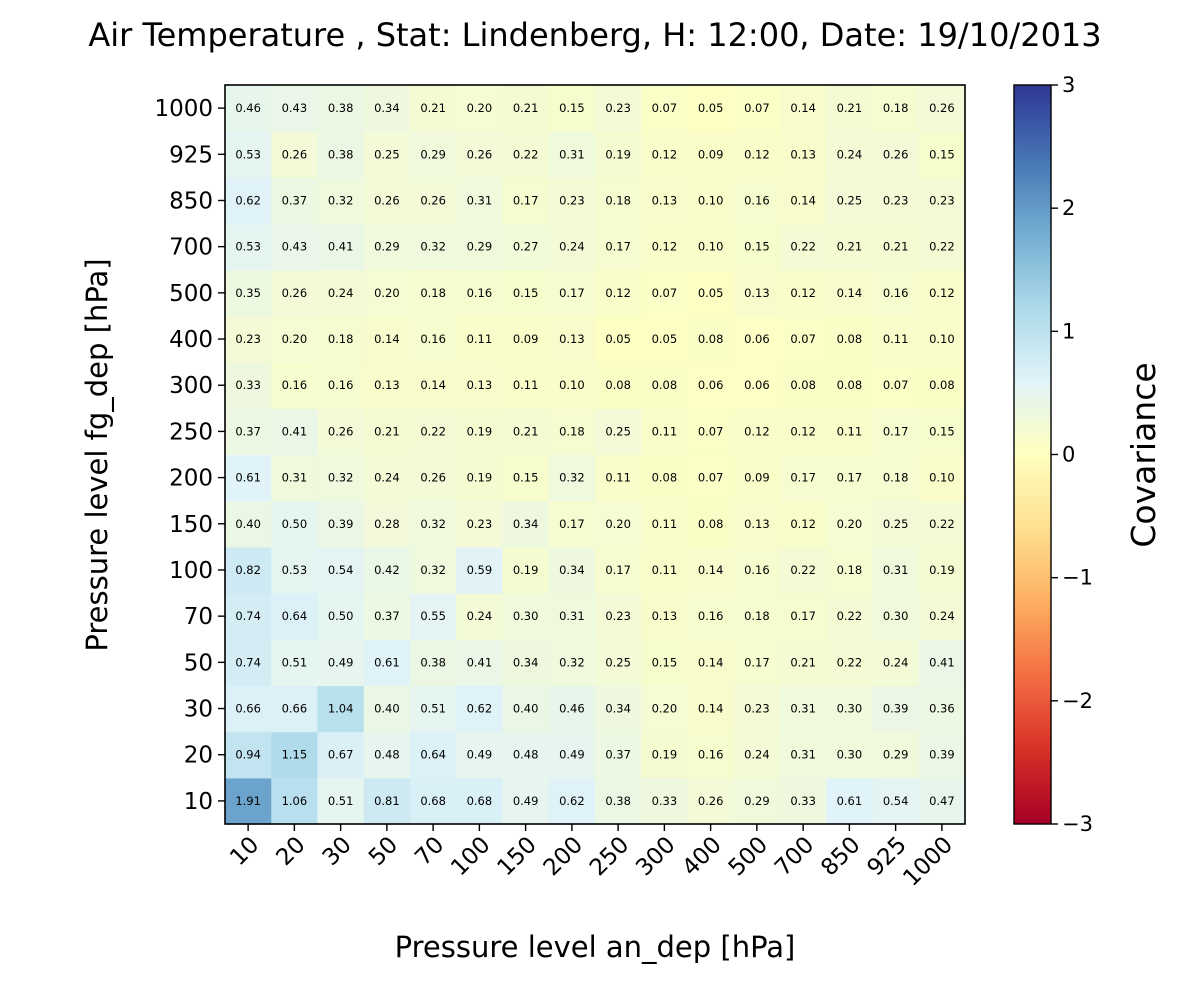 Image resolution: width=1190 pixels, height=985 pixels. I want to click on x-tick-label: 150, so click(516, 856).